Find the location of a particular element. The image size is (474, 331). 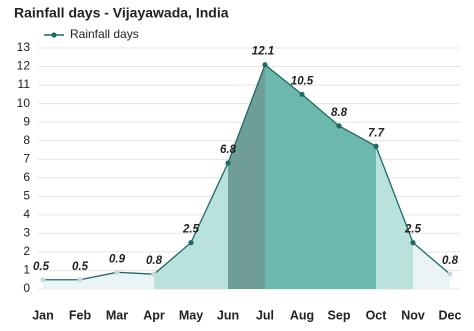

y-tick-label: 11 is located at coordinates (24, 84).